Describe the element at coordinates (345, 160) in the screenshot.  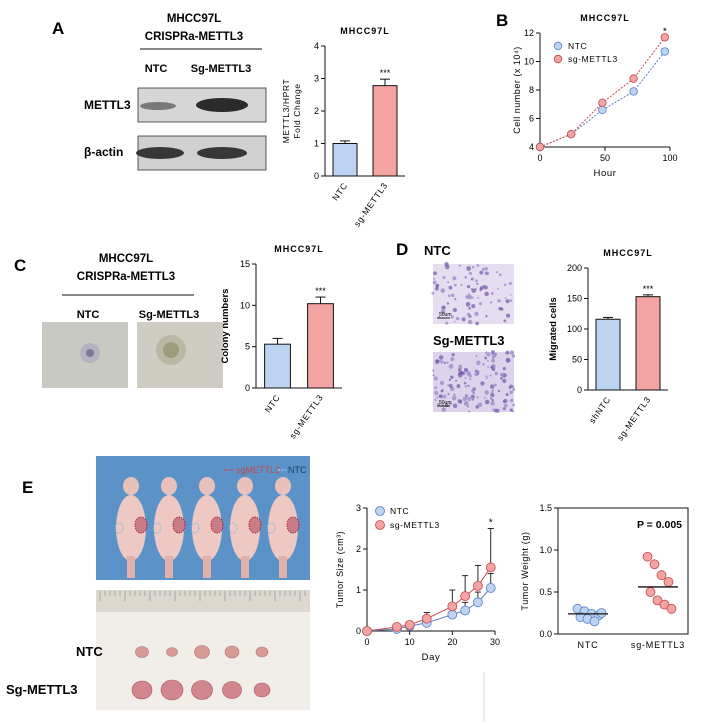
I see `chart-a-bar` at that location.